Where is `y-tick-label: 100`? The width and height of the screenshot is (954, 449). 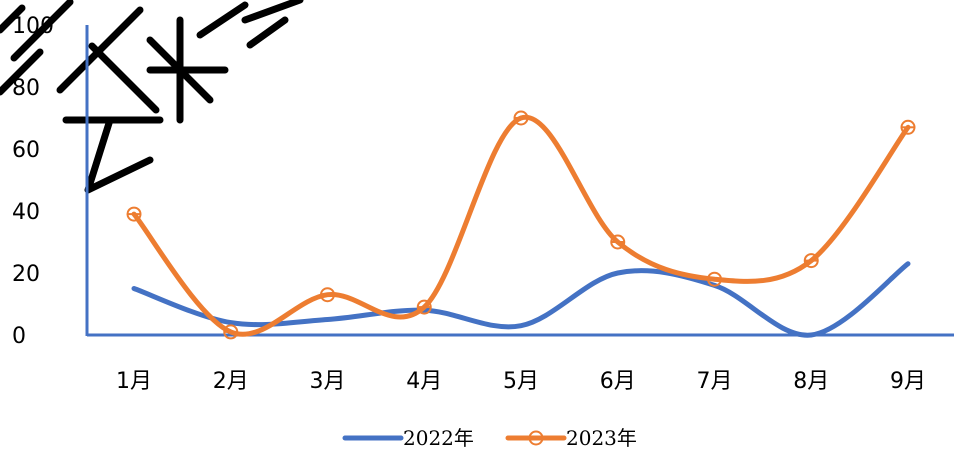 y-tick-label: 100 is located at coordinates (33, 26).